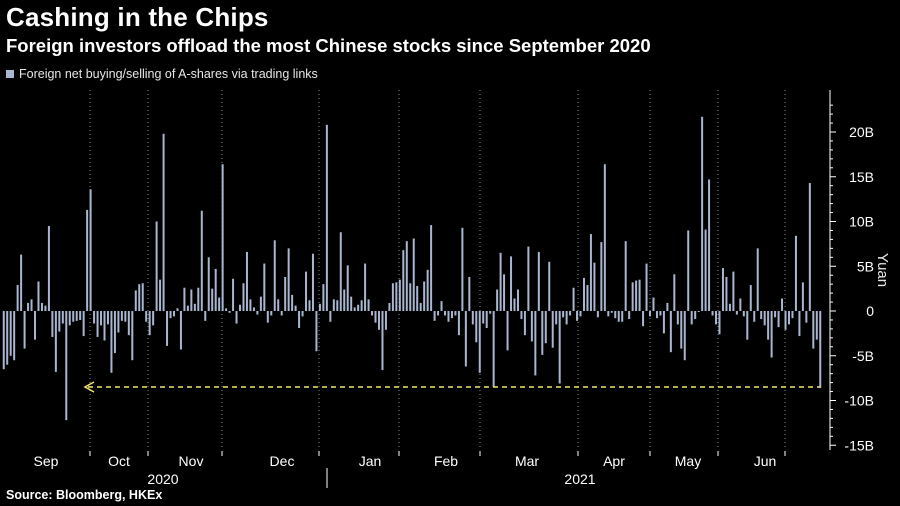  What do you see at coordinates (371, 478) in the screenshot?
I see `year-labels: 2020 2021` at bounding box center [371, 478].